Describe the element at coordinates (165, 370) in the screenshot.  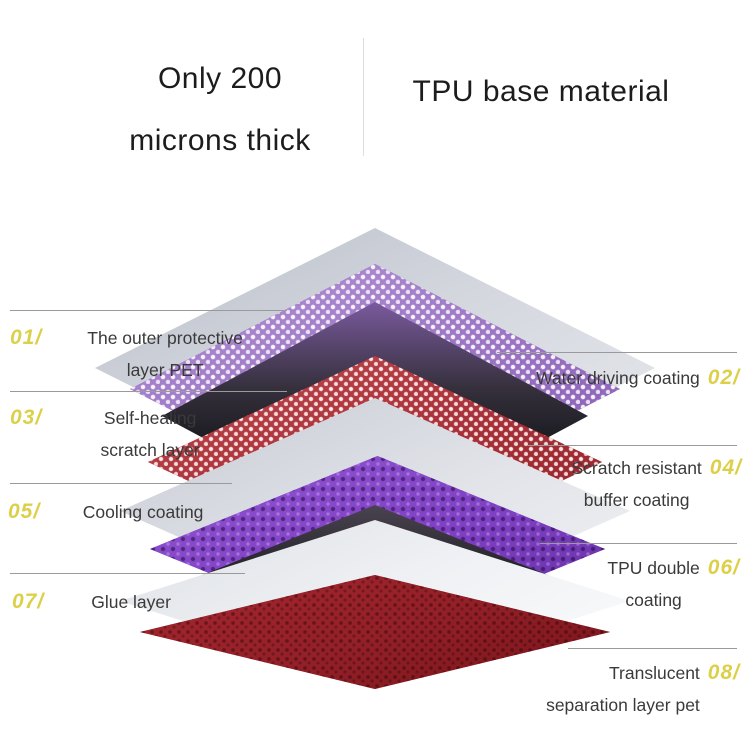
I see `callout-01-text-line2: layer PET` at that location.